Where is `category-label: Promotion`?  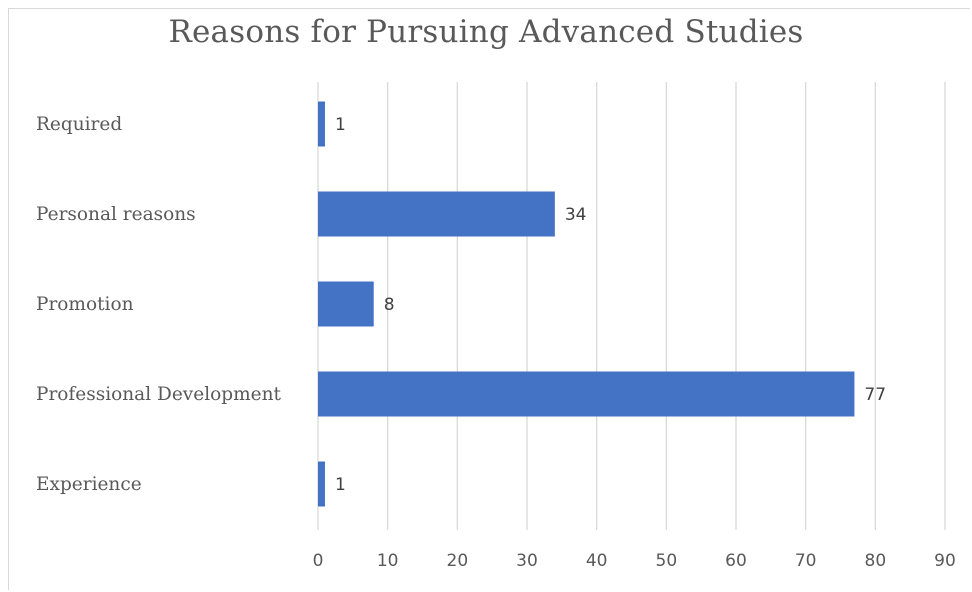 category-label: Promotion is located at coordinates (85, 304).